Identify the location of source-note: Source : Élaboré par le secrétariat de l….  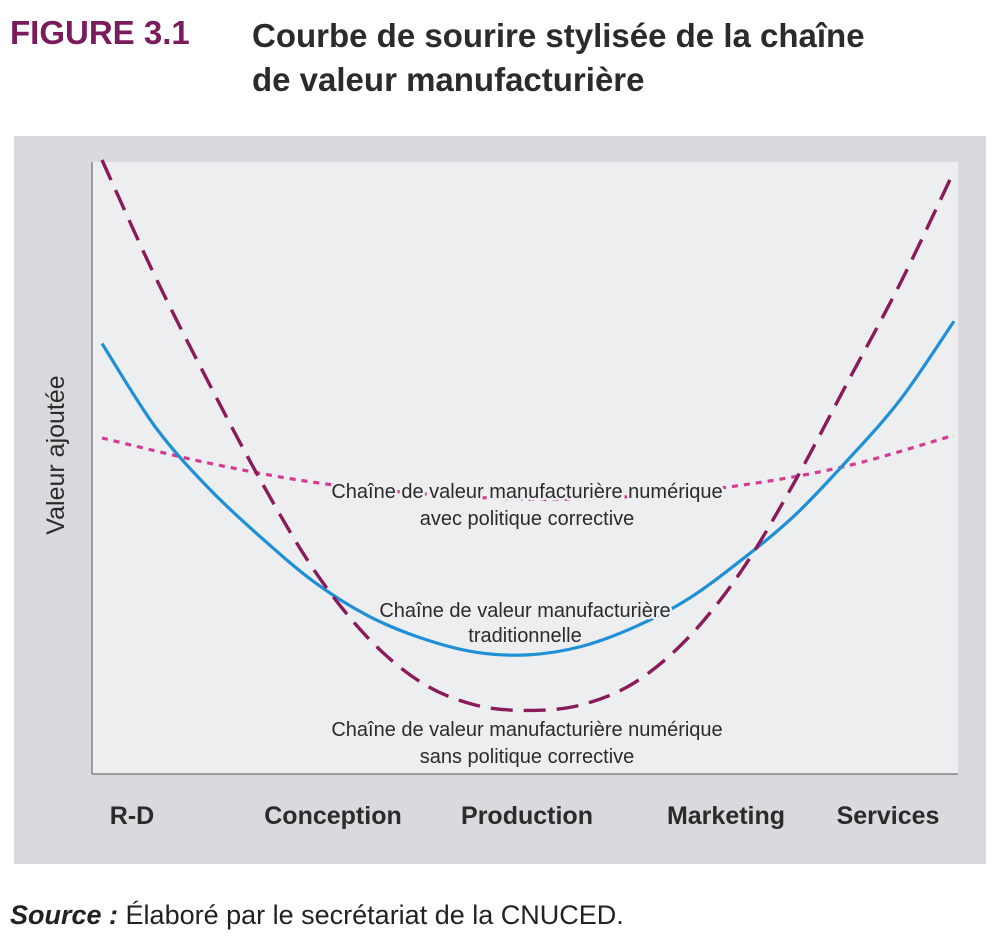
(317, 915).